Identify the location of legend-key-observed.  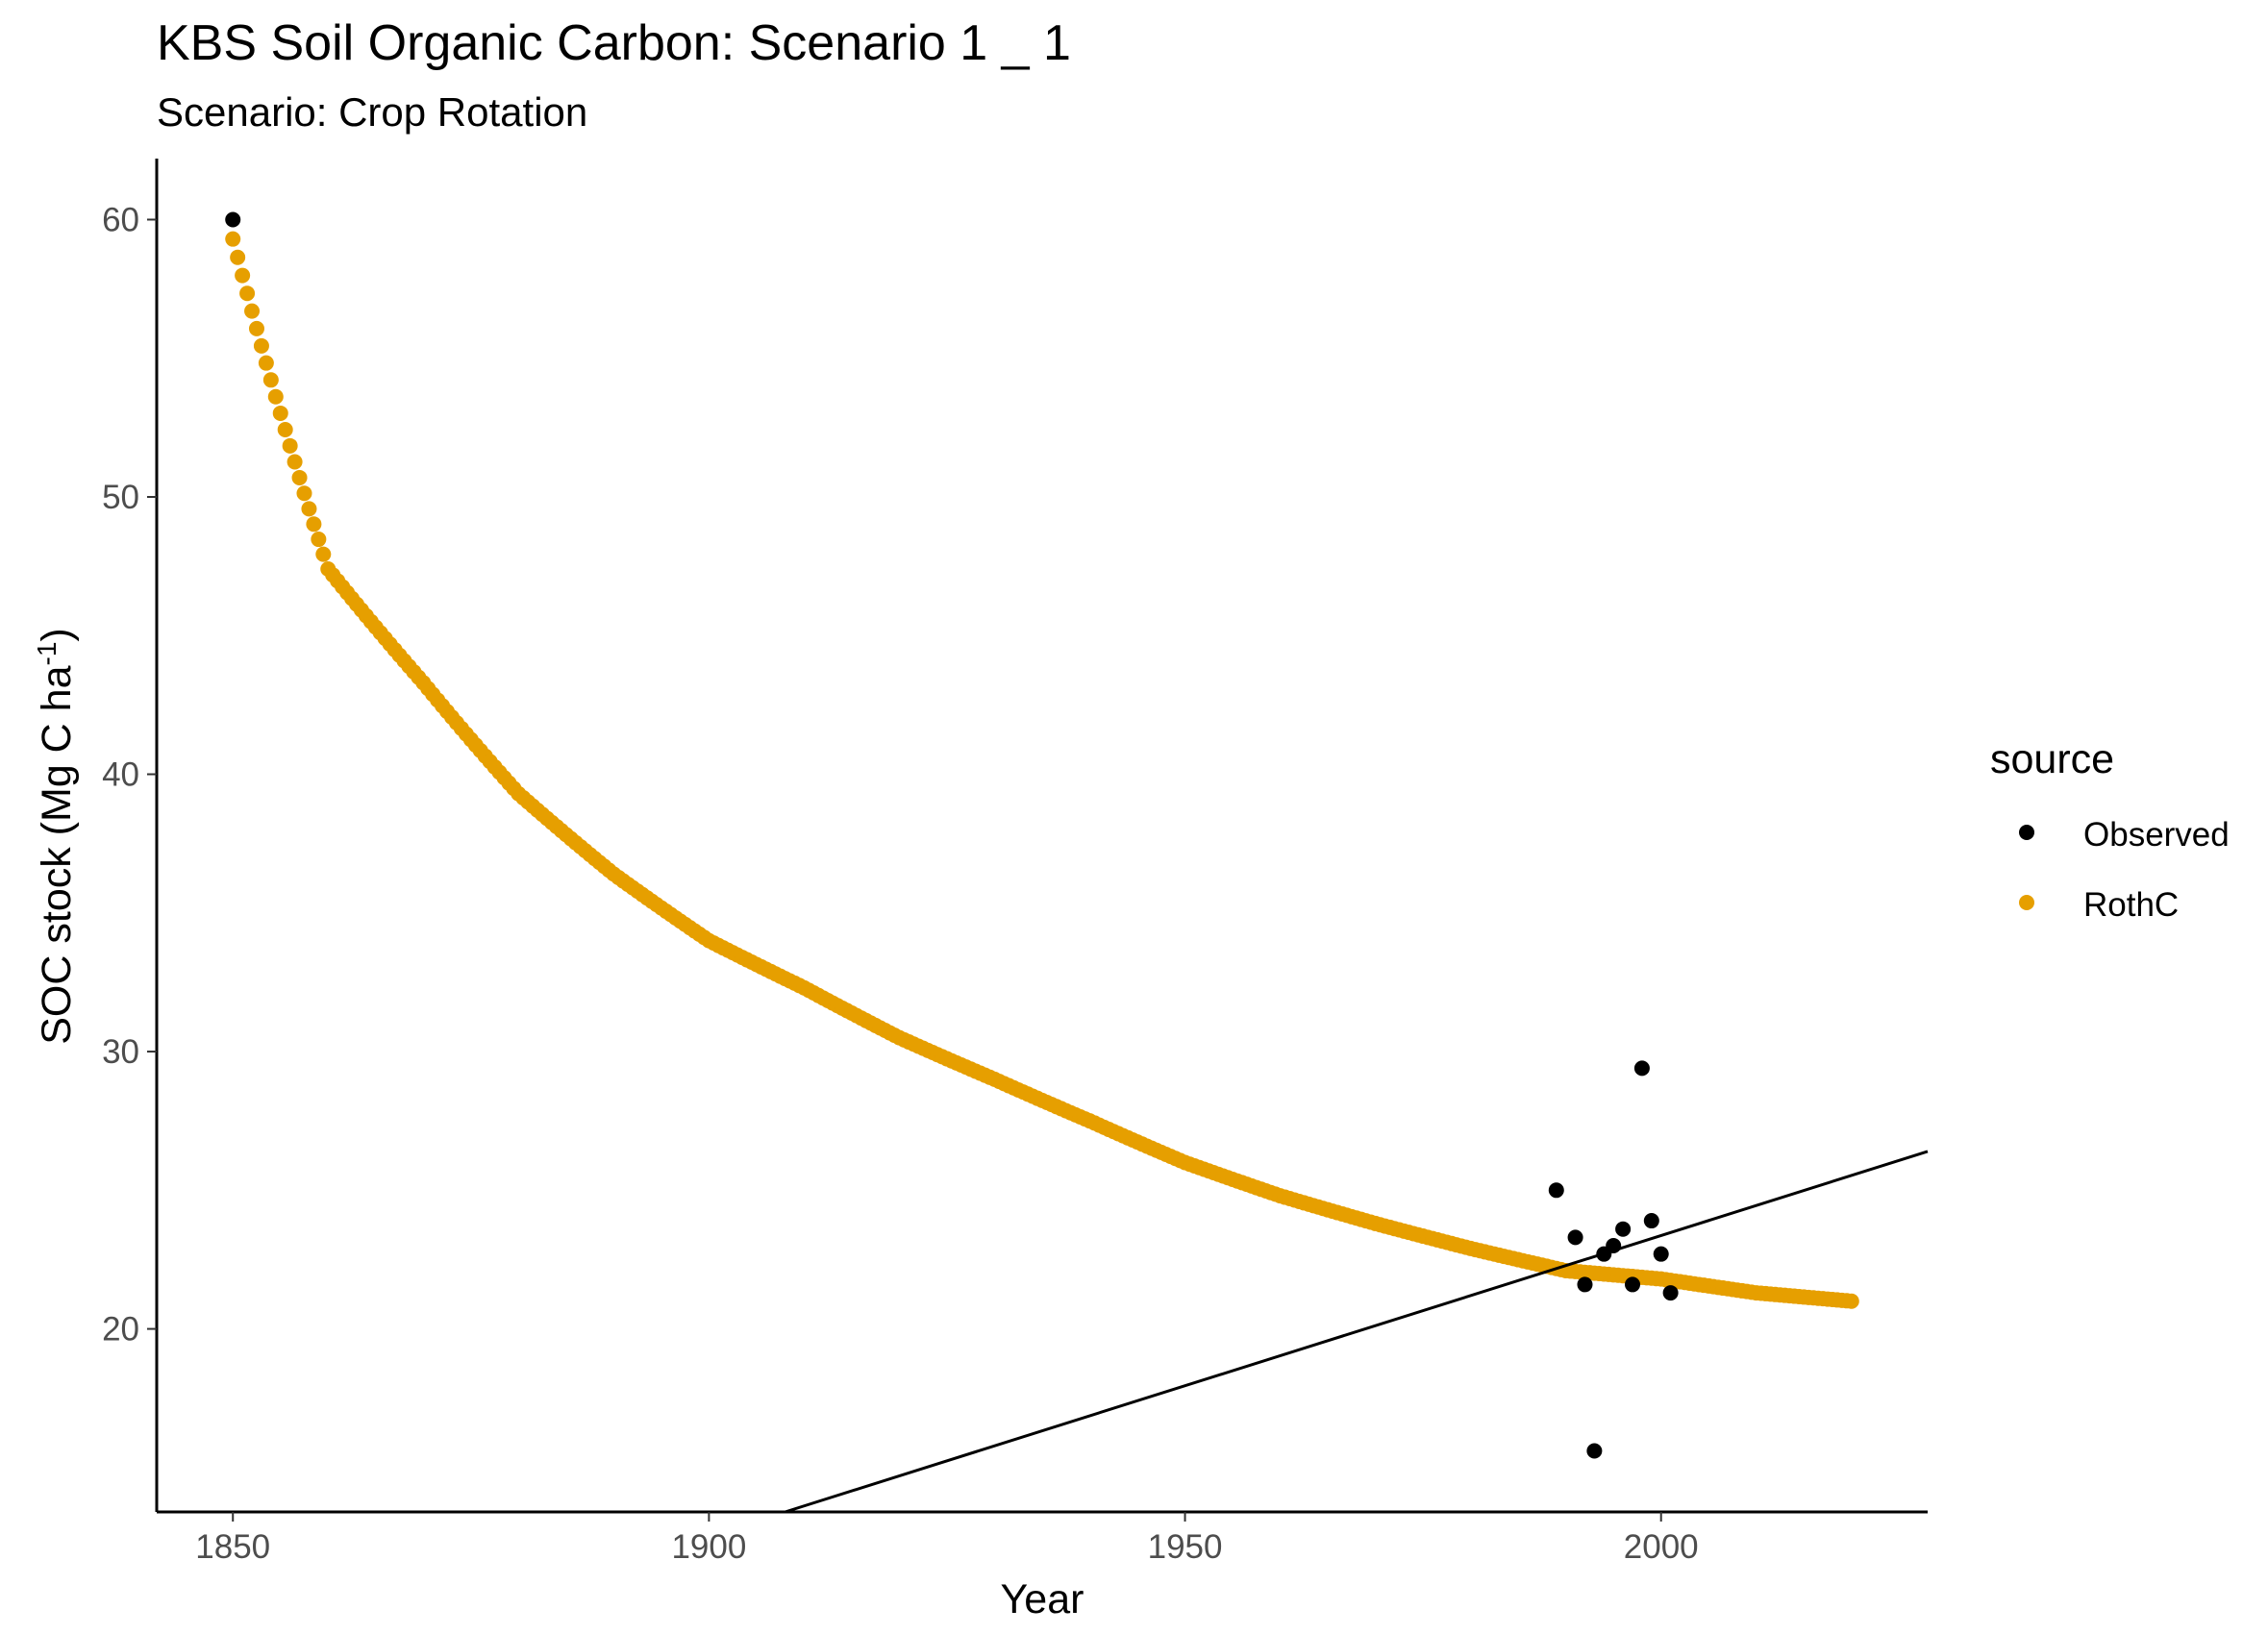
(2026, 832).